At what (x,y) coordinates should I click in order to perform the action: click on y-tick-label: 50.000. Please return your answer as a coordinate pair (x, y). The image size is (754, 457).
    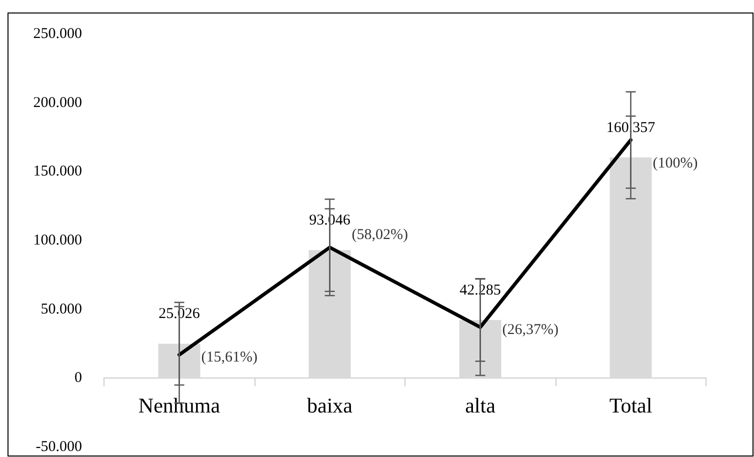
    Looking at the image, I should click on (61, 309).